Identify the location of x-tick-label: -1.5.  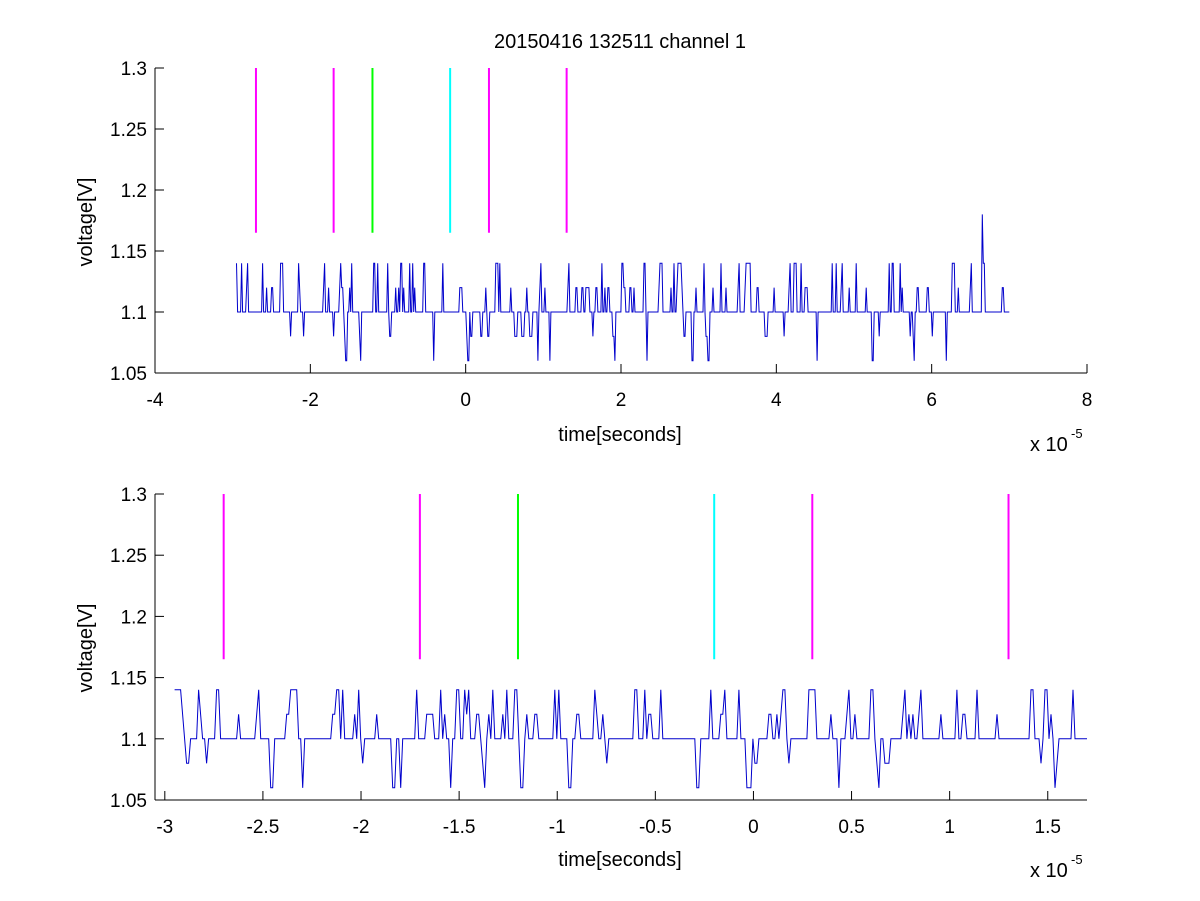
(459, 827).